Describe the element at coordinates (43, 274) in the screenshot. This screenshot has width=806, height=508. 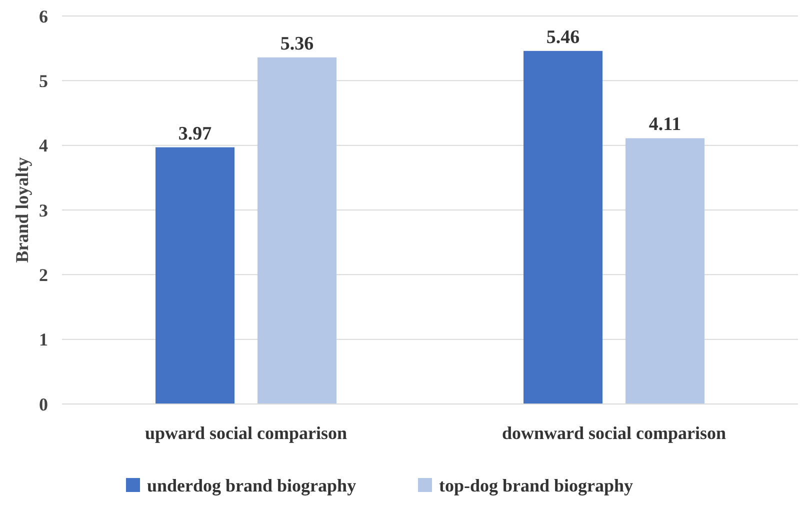
I see `y-tick-label: 2` at that location.